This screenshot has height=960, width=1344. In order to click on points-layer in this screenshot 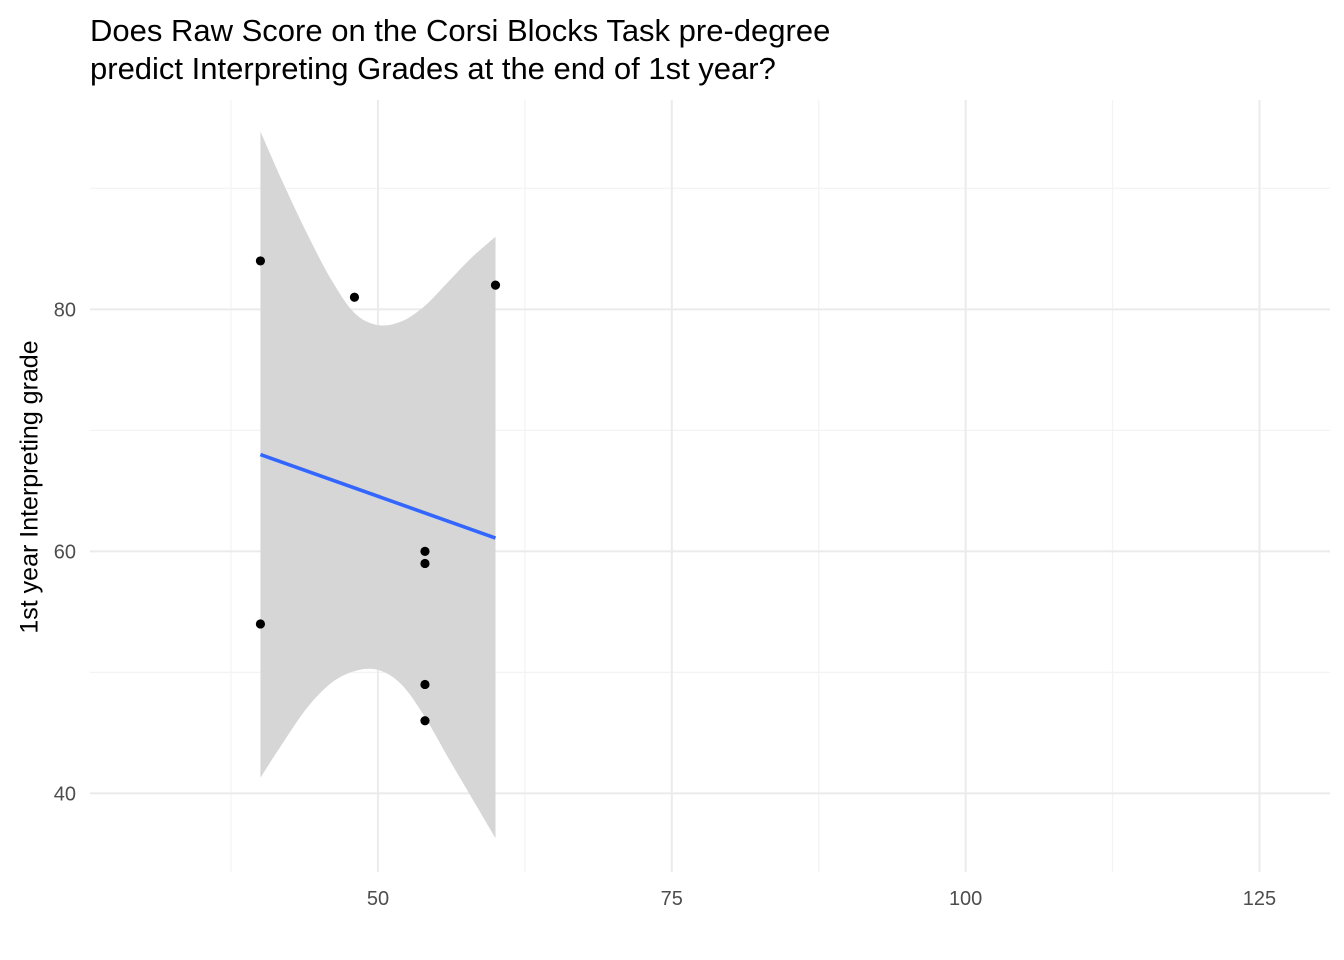, I will do `click(378, 491)`.